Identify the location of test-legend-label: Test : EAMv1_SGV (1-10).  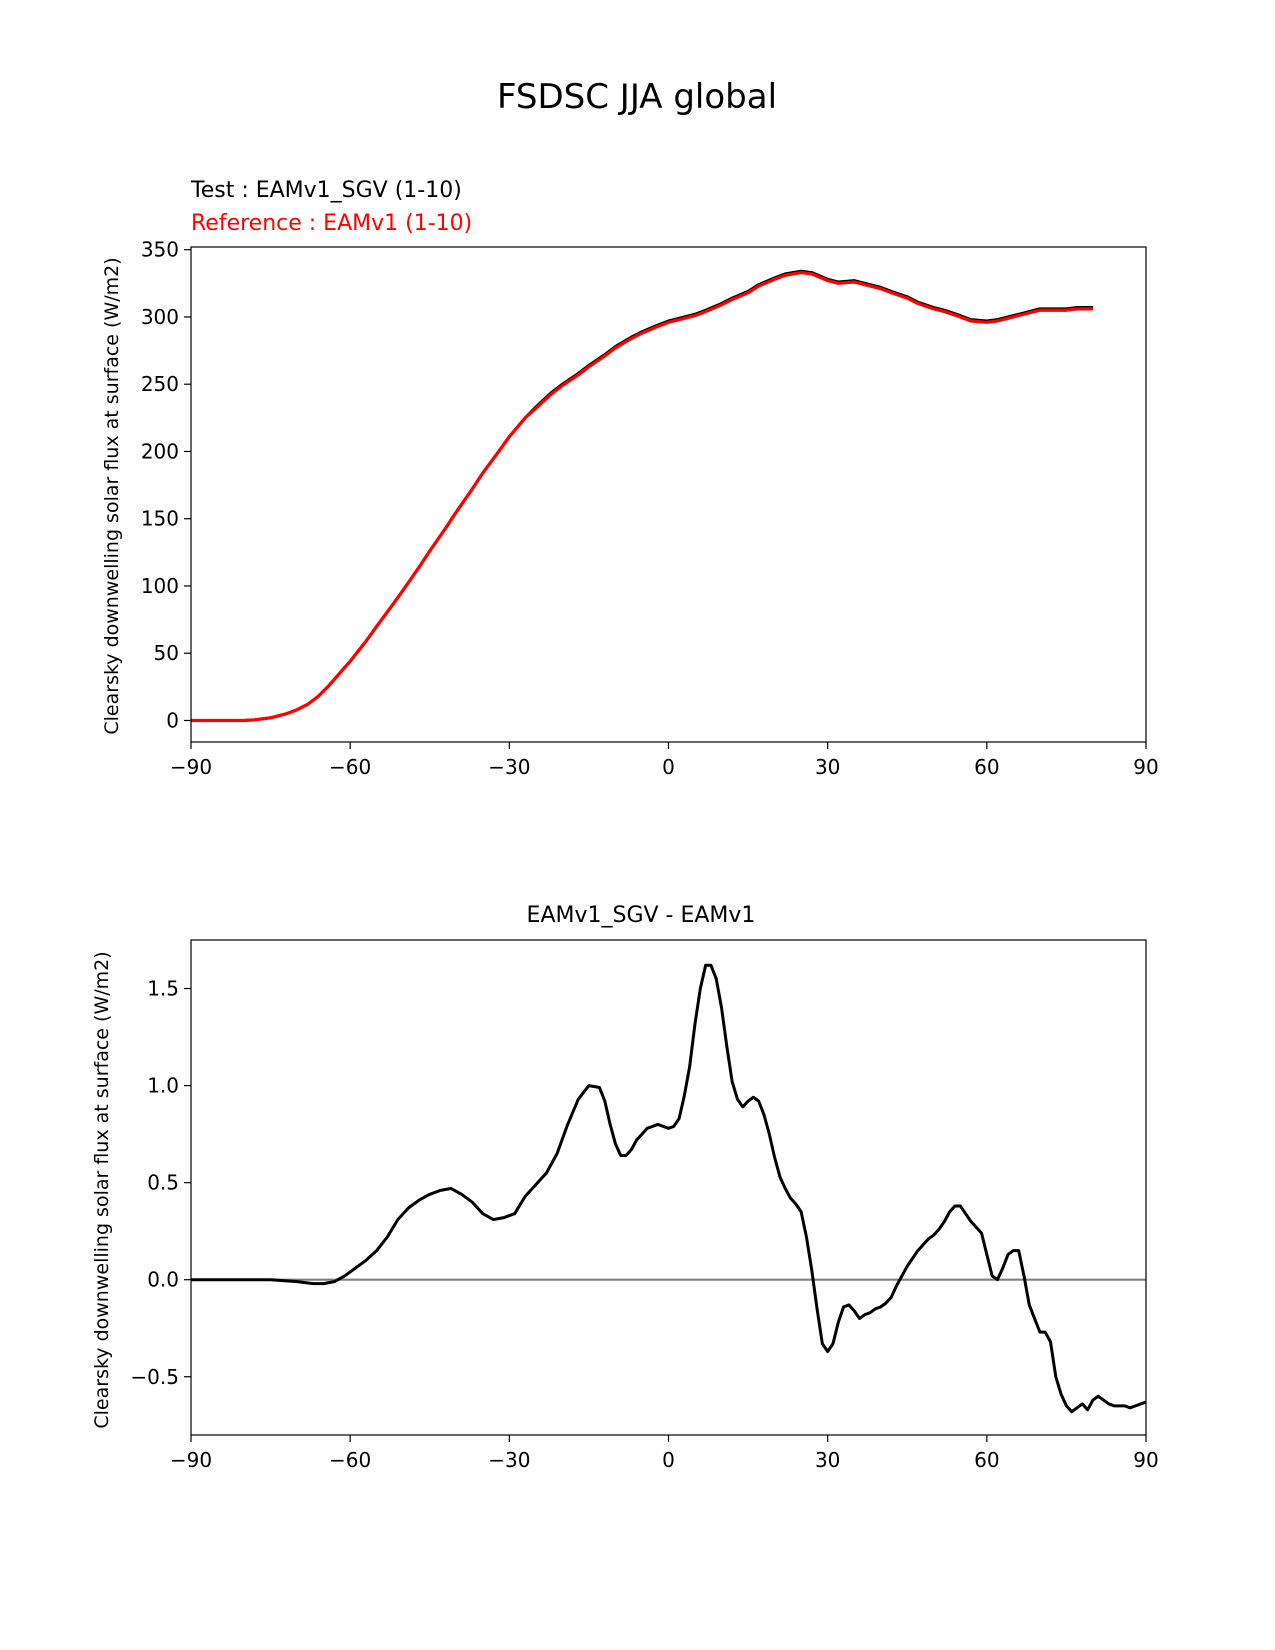
(326, 190).